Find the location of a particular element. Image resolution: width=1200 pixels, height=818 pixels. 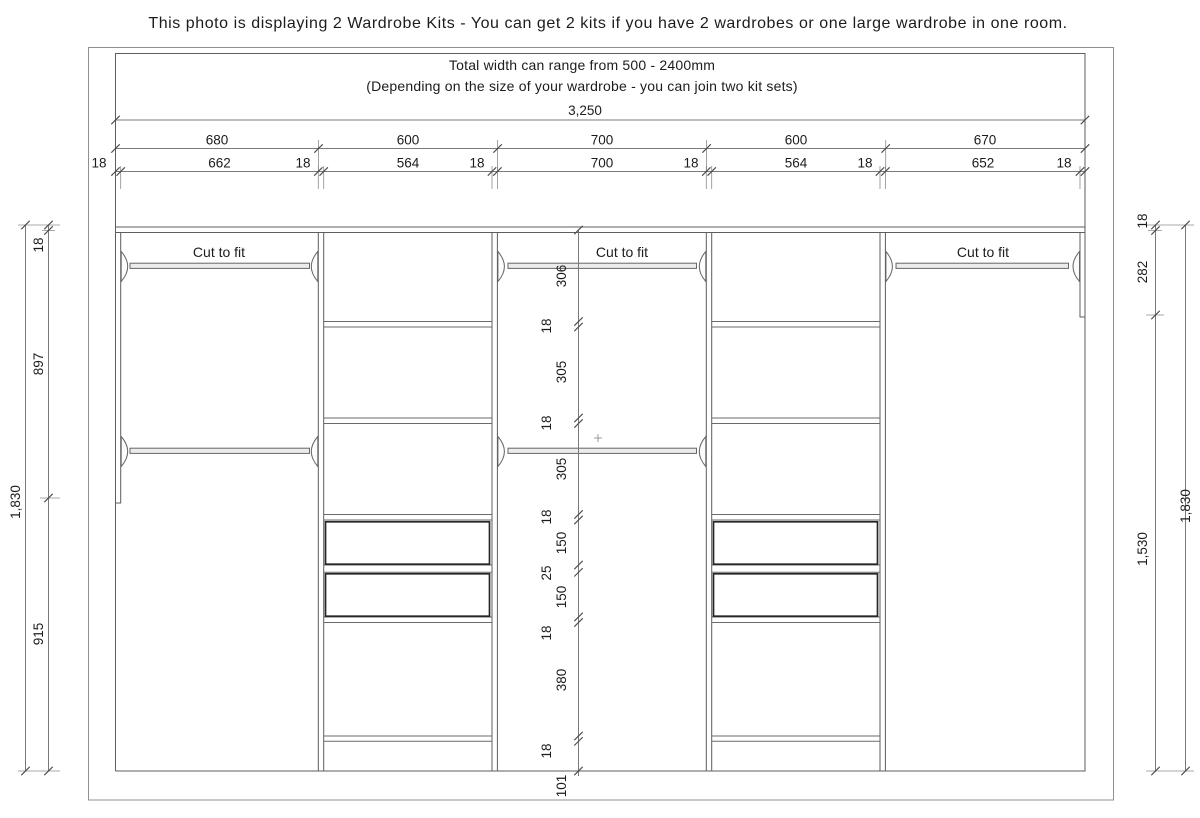

dim-centre-segment: 101 is located at coordinates (561, 786).